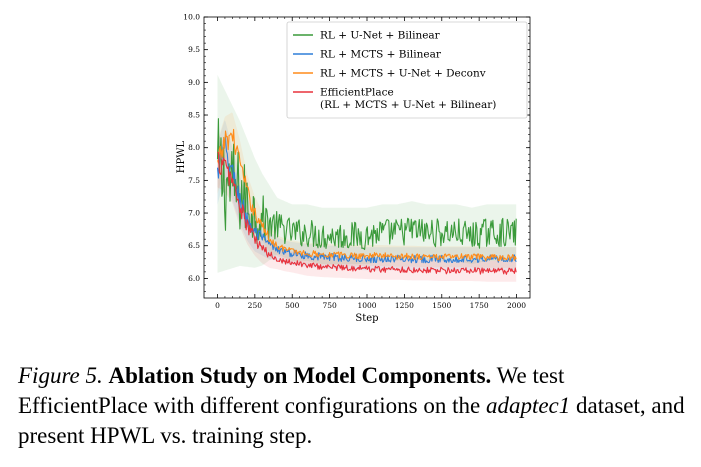 Image resolution: width=701 pixels, height=467 pixels. I want to click on y-tick-label: 6.5, so click(194, 245).